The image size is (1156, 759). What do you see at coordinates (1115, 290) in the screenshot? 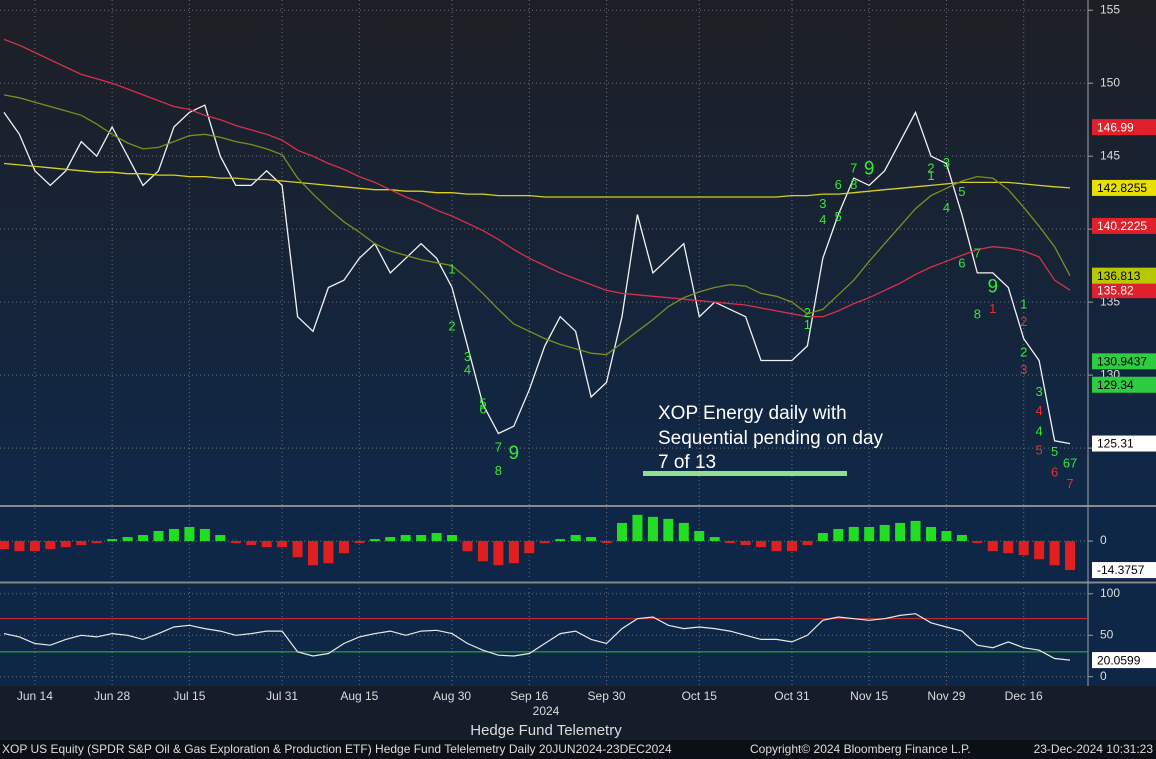
I see `value-label: 135.82` at bounding box center [1115, 290].